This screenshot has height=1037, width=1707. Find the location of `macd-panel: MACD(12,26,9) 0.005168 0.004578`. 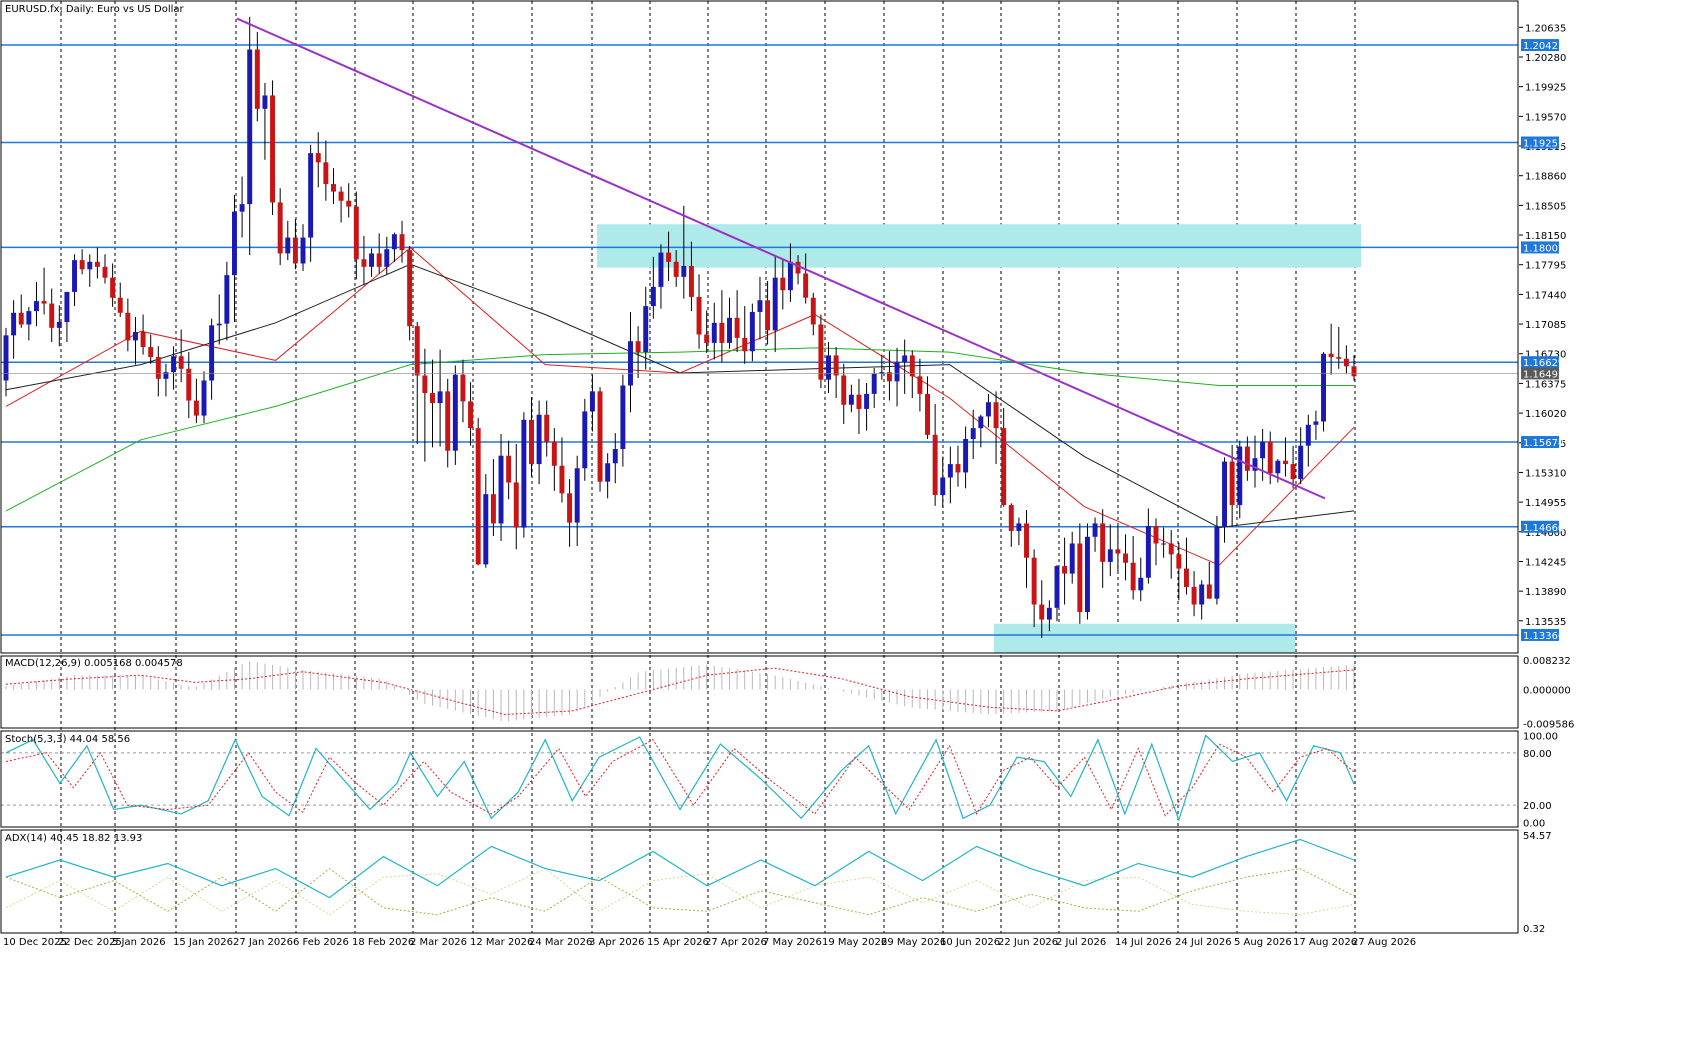

macd-panel: MACD(12,26,9) 0.005168 0.004578 is located at coordinates (680, 690).